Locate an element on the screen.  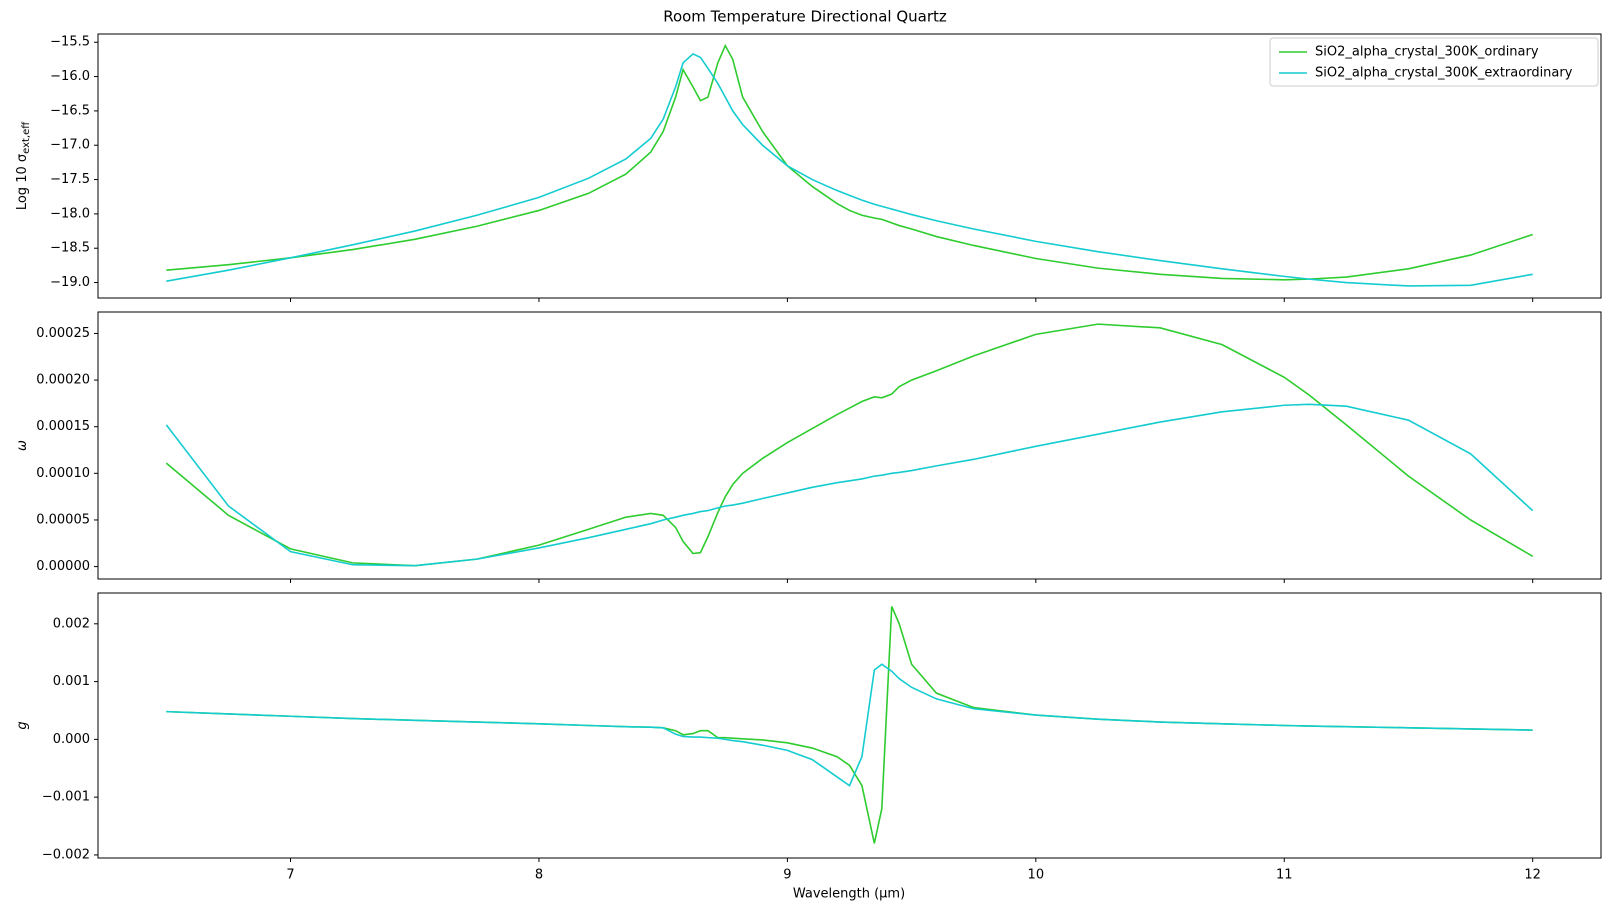
y-tick-label: 0.00000 is located at coordinates (63, 566).